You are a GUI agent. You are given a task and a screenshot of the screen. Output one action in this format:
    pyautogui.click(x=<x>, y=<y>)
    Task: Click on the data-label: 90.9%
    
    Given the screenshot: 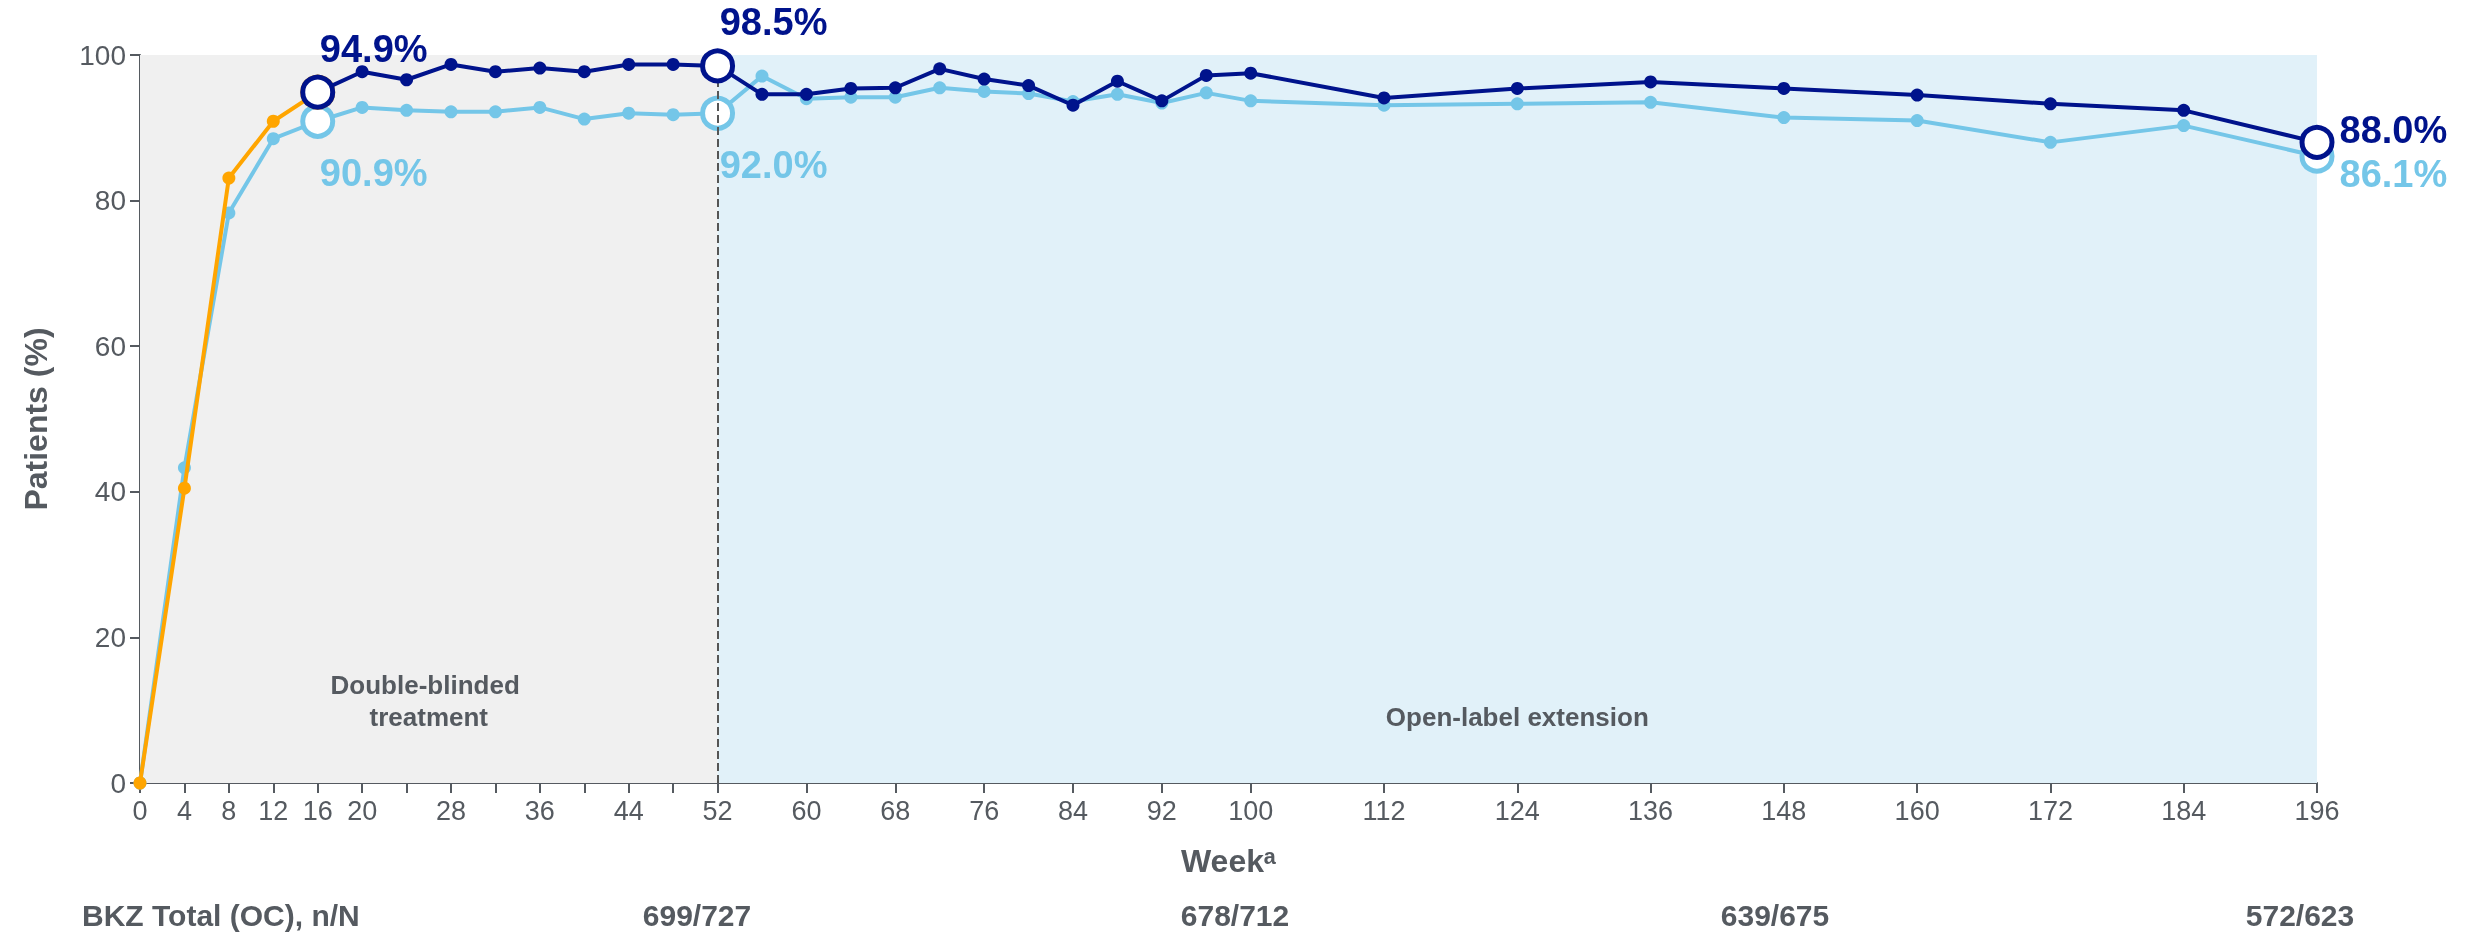 What is the action you would take?
    pyautogui.click(x=373, y=172)
    